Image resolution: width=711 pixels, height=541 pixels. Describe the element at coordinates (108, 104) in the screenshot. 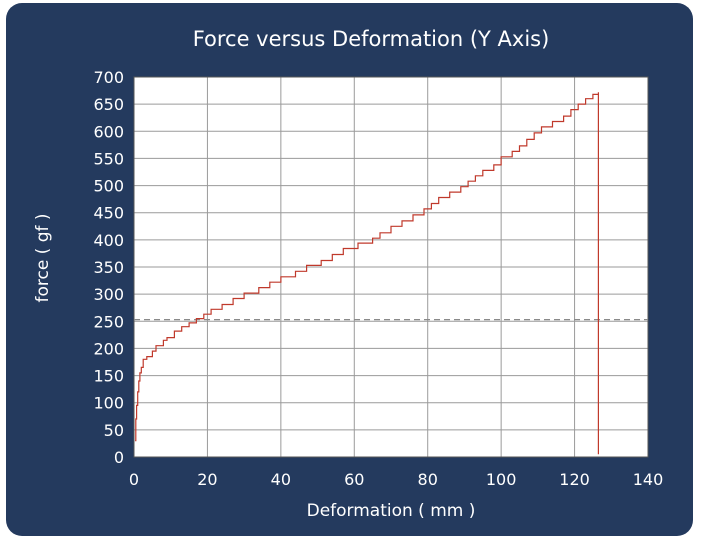

I see `y-tick-label: 650` at that location.